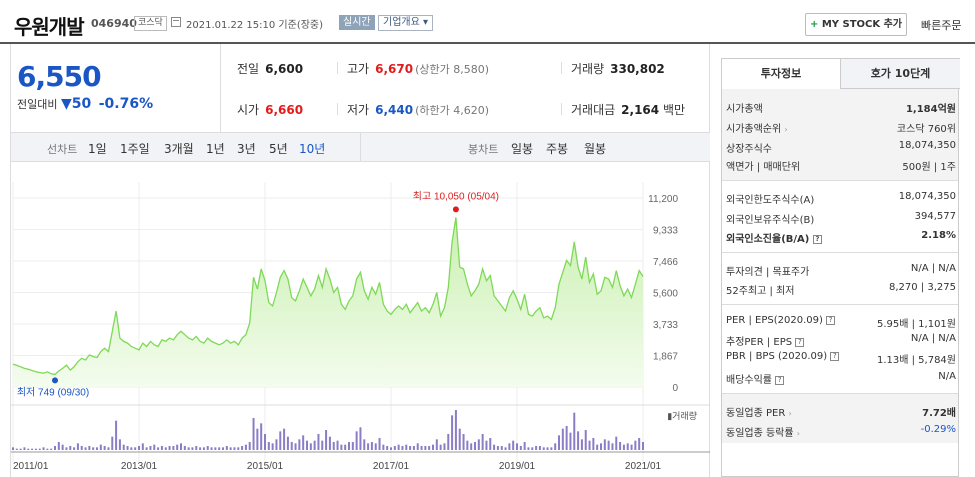  I want to click on add-mystock-button: + MY STOCK 추가, so click(856, 24).